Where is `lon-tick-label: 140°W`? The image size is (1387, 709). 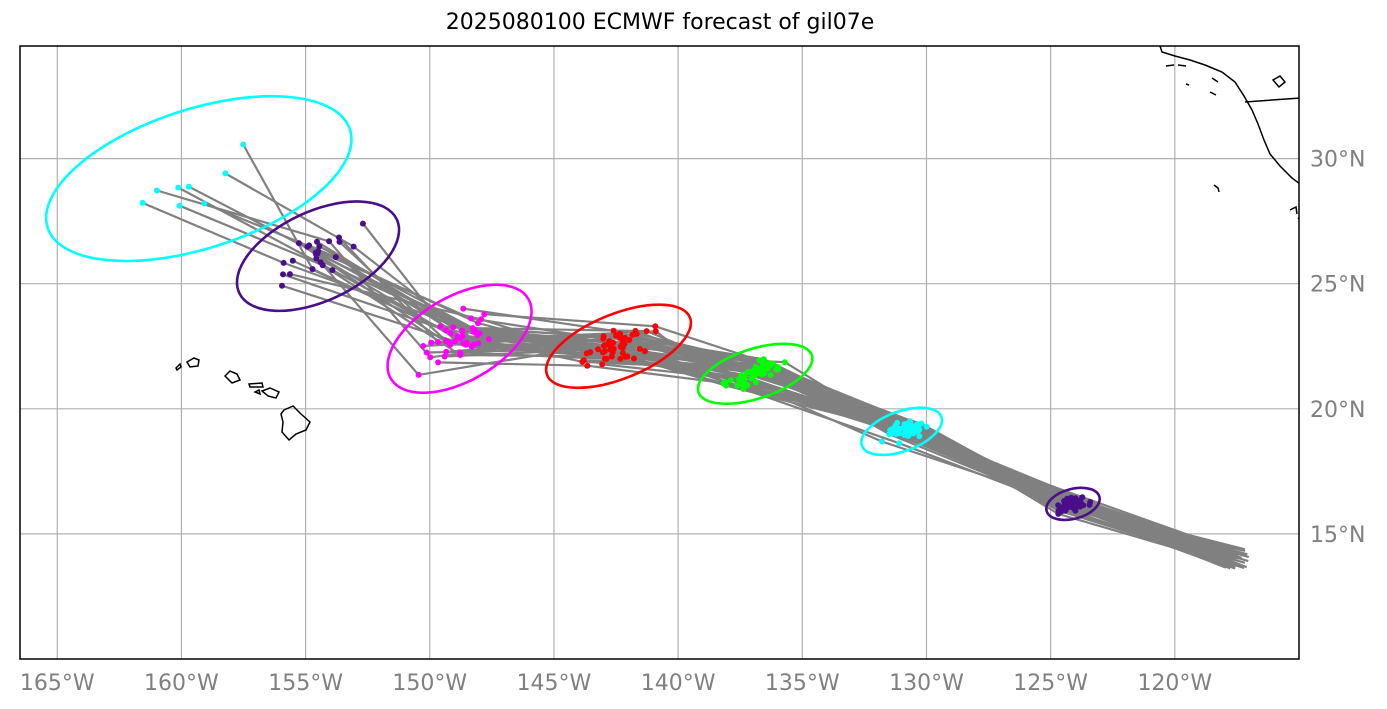
lon-tick-label: 140°W is located at coordinates (678, 683).